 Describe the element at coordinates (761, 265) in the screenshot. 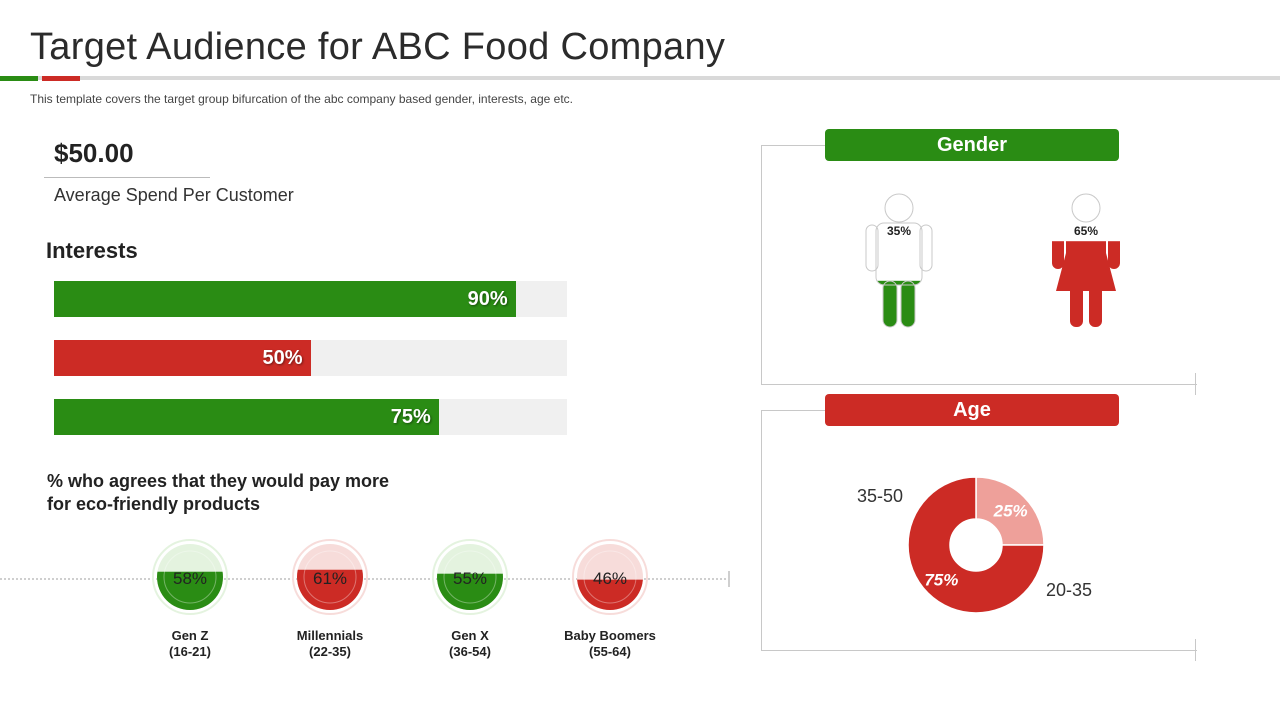

I see `gender-panel-left-border` at that location.